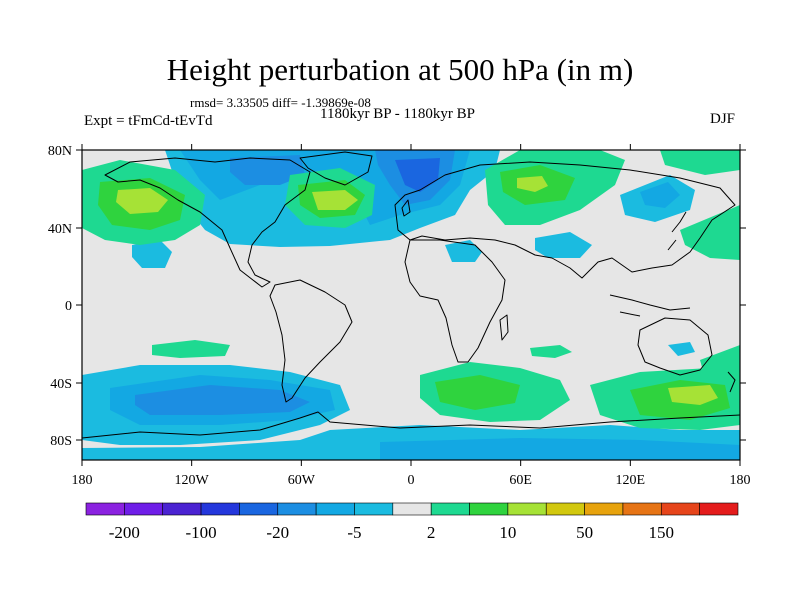 The image size is (800, 600). I want to click on contour-negative-pacific-small, so click(152, 254).